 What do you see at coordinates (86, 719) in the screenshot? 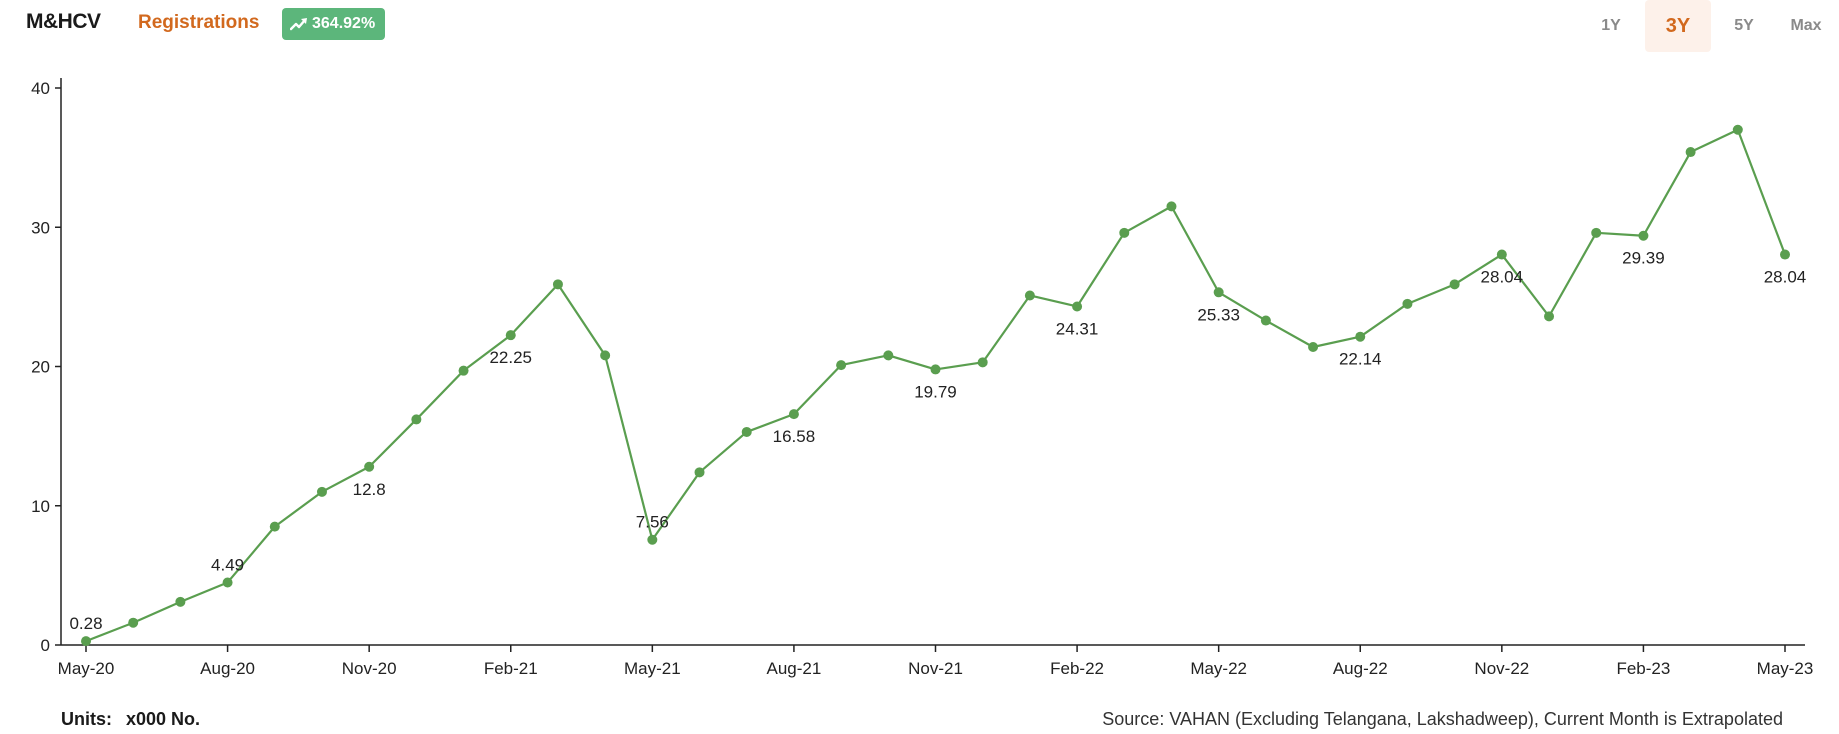
I see `units-label: Units:` at bounding box center [86, 719].